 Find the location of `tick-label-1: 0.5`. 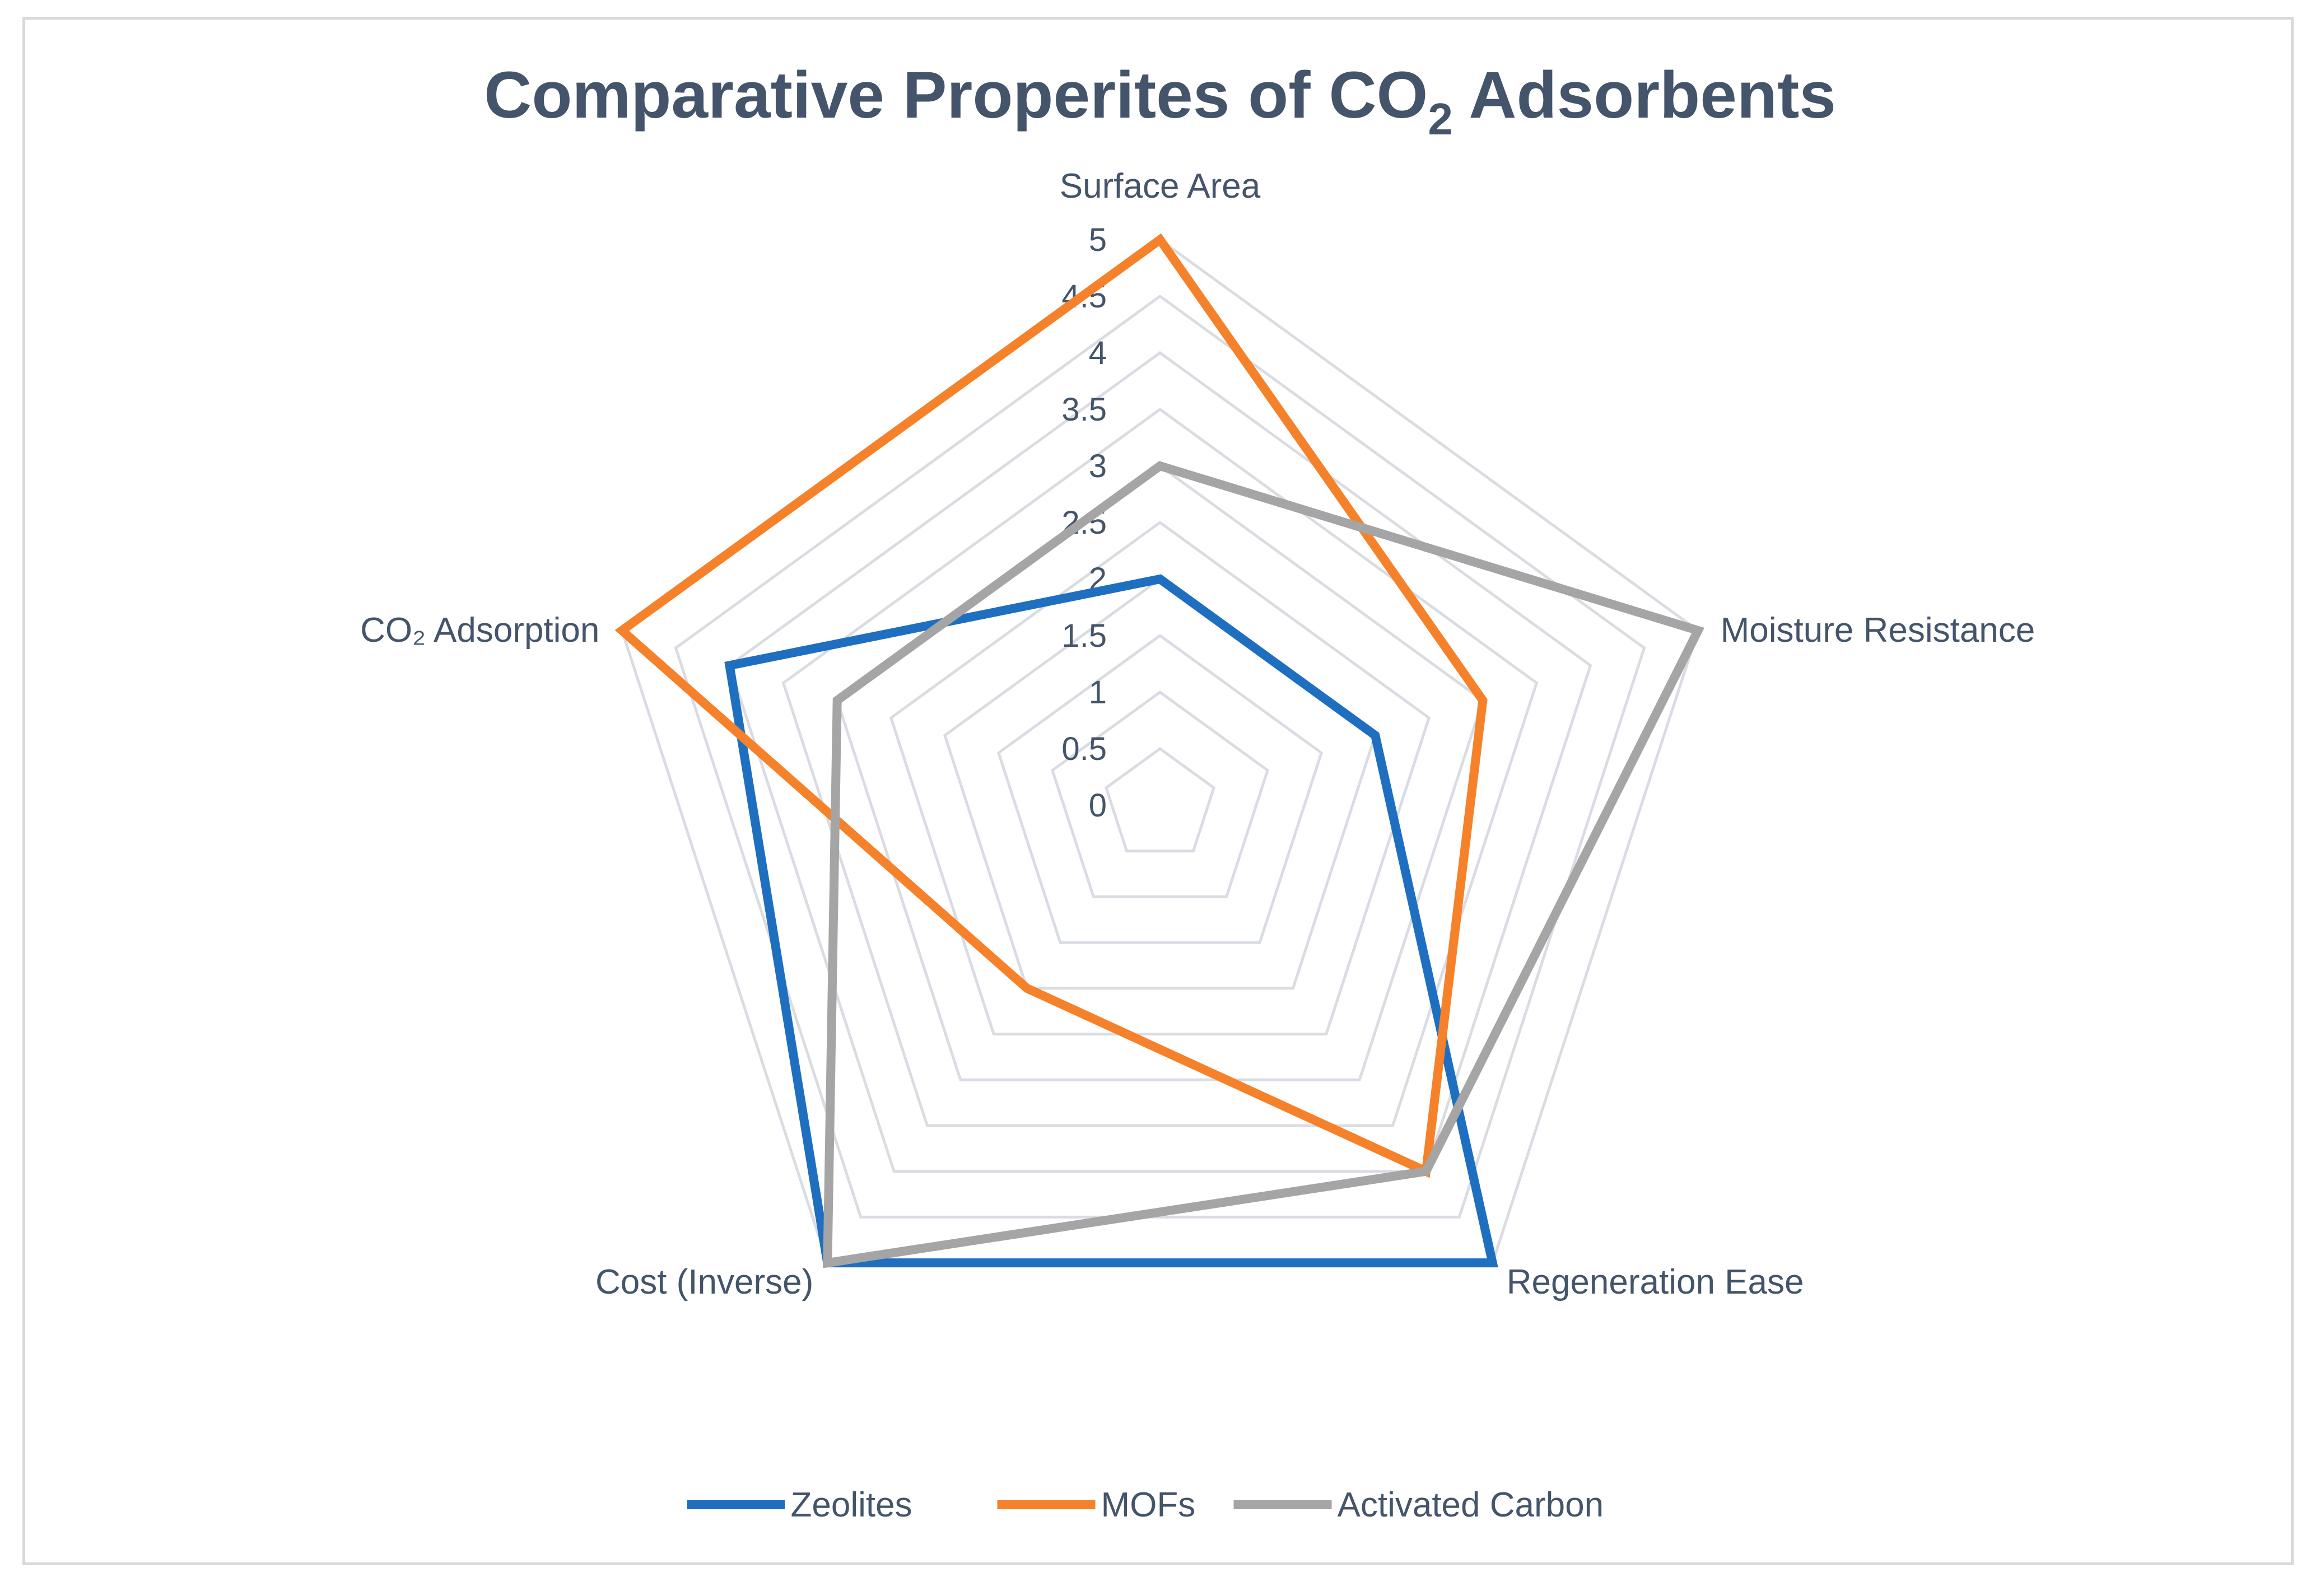

tick-label-1: 0.5 is located at coordinates (1084, 749).